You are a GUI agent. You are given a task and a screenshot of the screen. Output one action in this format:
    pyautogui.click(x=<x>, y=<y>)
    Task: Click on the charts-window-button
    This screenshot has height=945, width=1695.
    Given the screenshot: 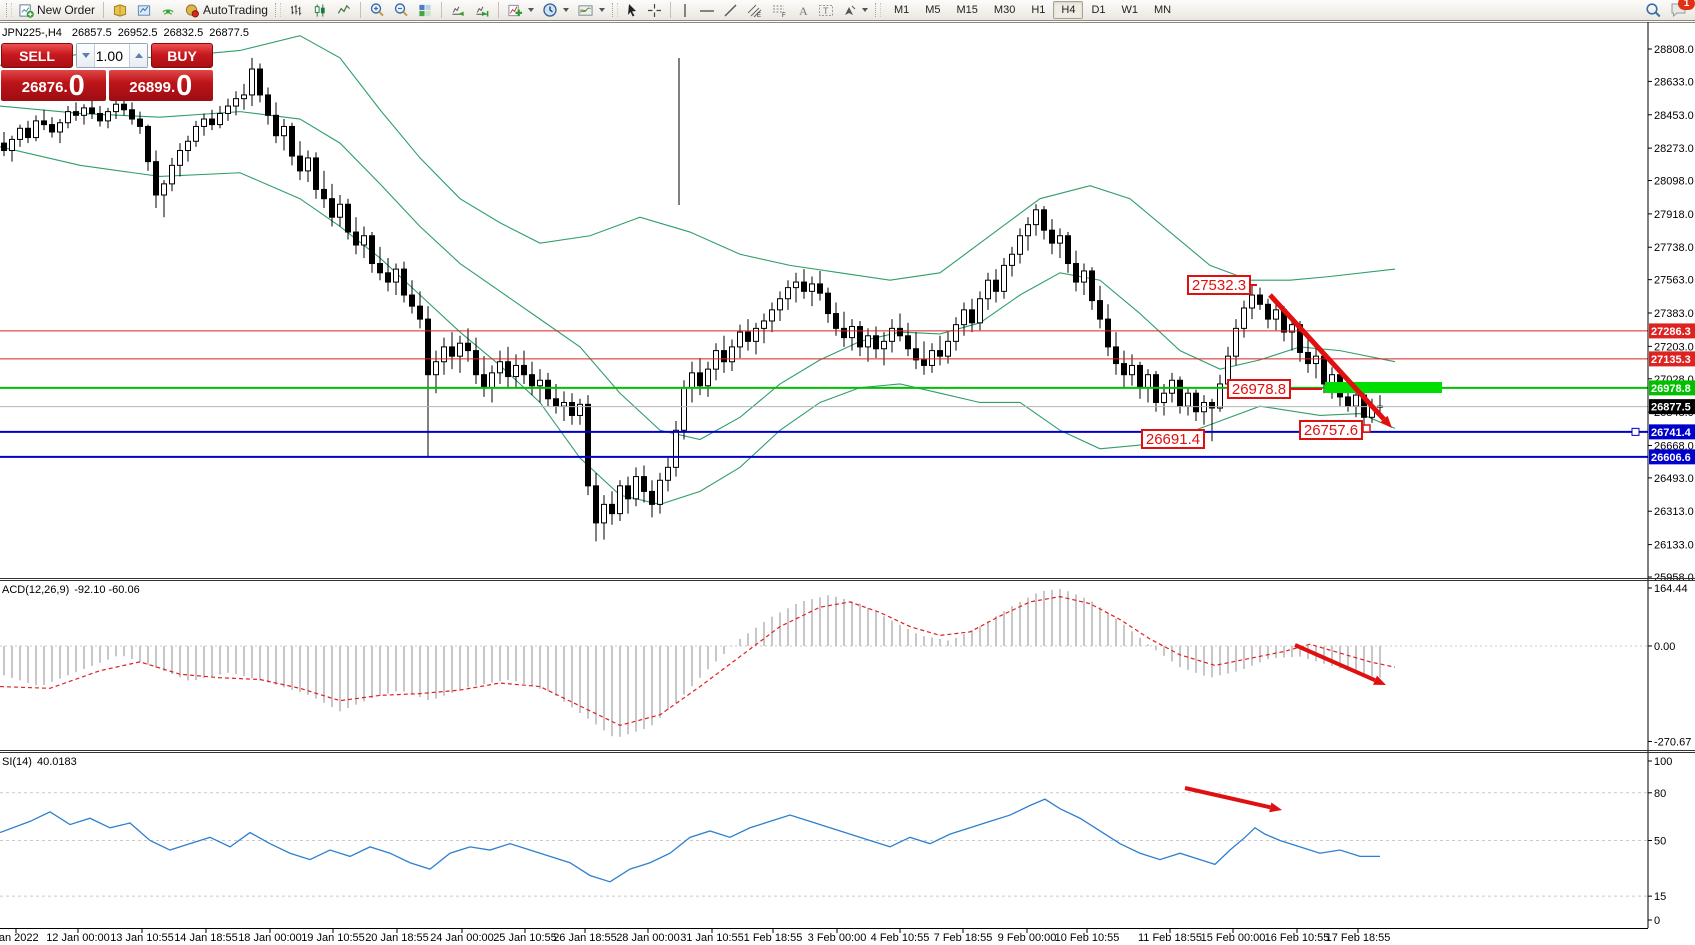 What is the action you would take?
    pyautogui.click(x=144, y=10)
    